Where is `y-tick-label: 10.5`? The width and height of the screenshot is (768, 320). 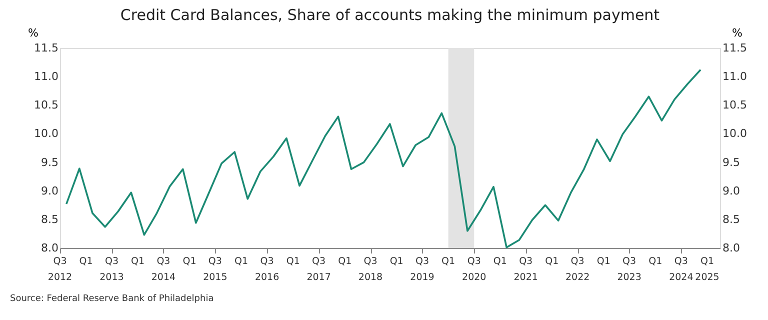 y-tick-label: 10.5 is located at coordinates (46, 105).